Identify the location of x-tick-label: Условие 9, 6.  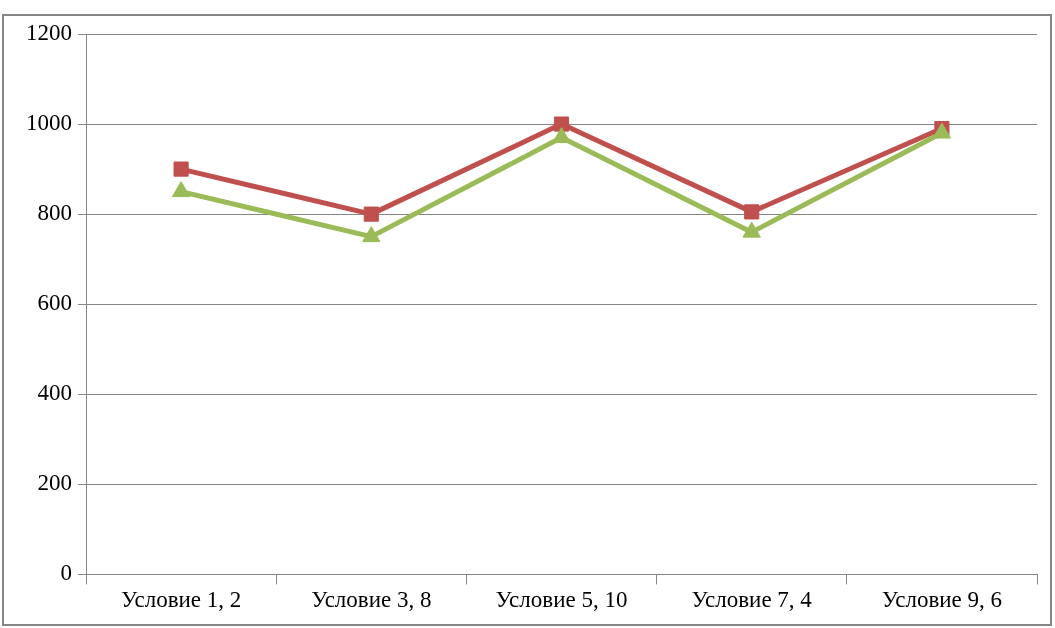
(942, 600).